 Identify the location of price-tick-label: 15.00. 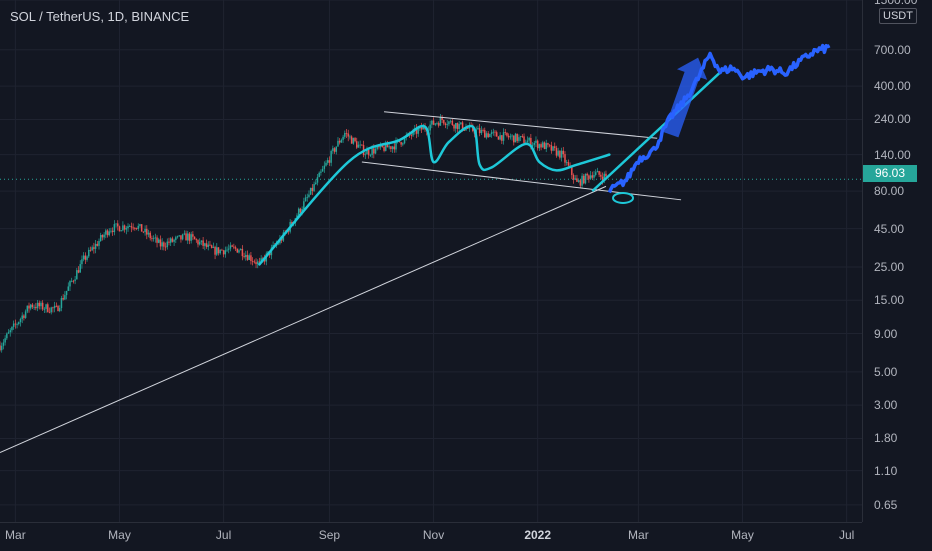
(889, 300).